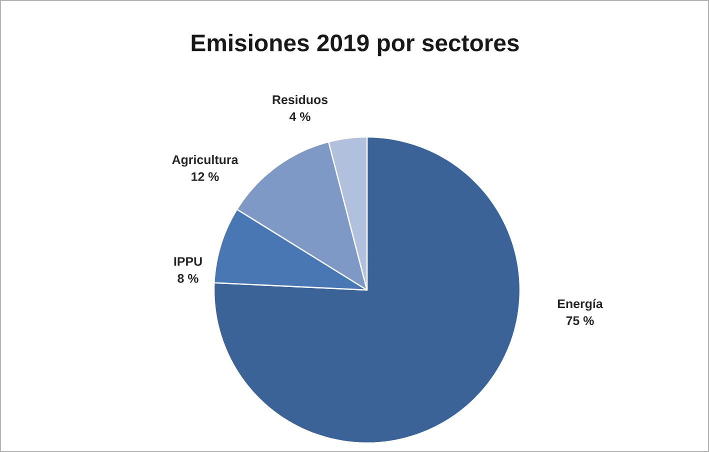  Describe the element at coordinates (188, 278) in the screenshot. I see `data-label: 8 %` at that location.